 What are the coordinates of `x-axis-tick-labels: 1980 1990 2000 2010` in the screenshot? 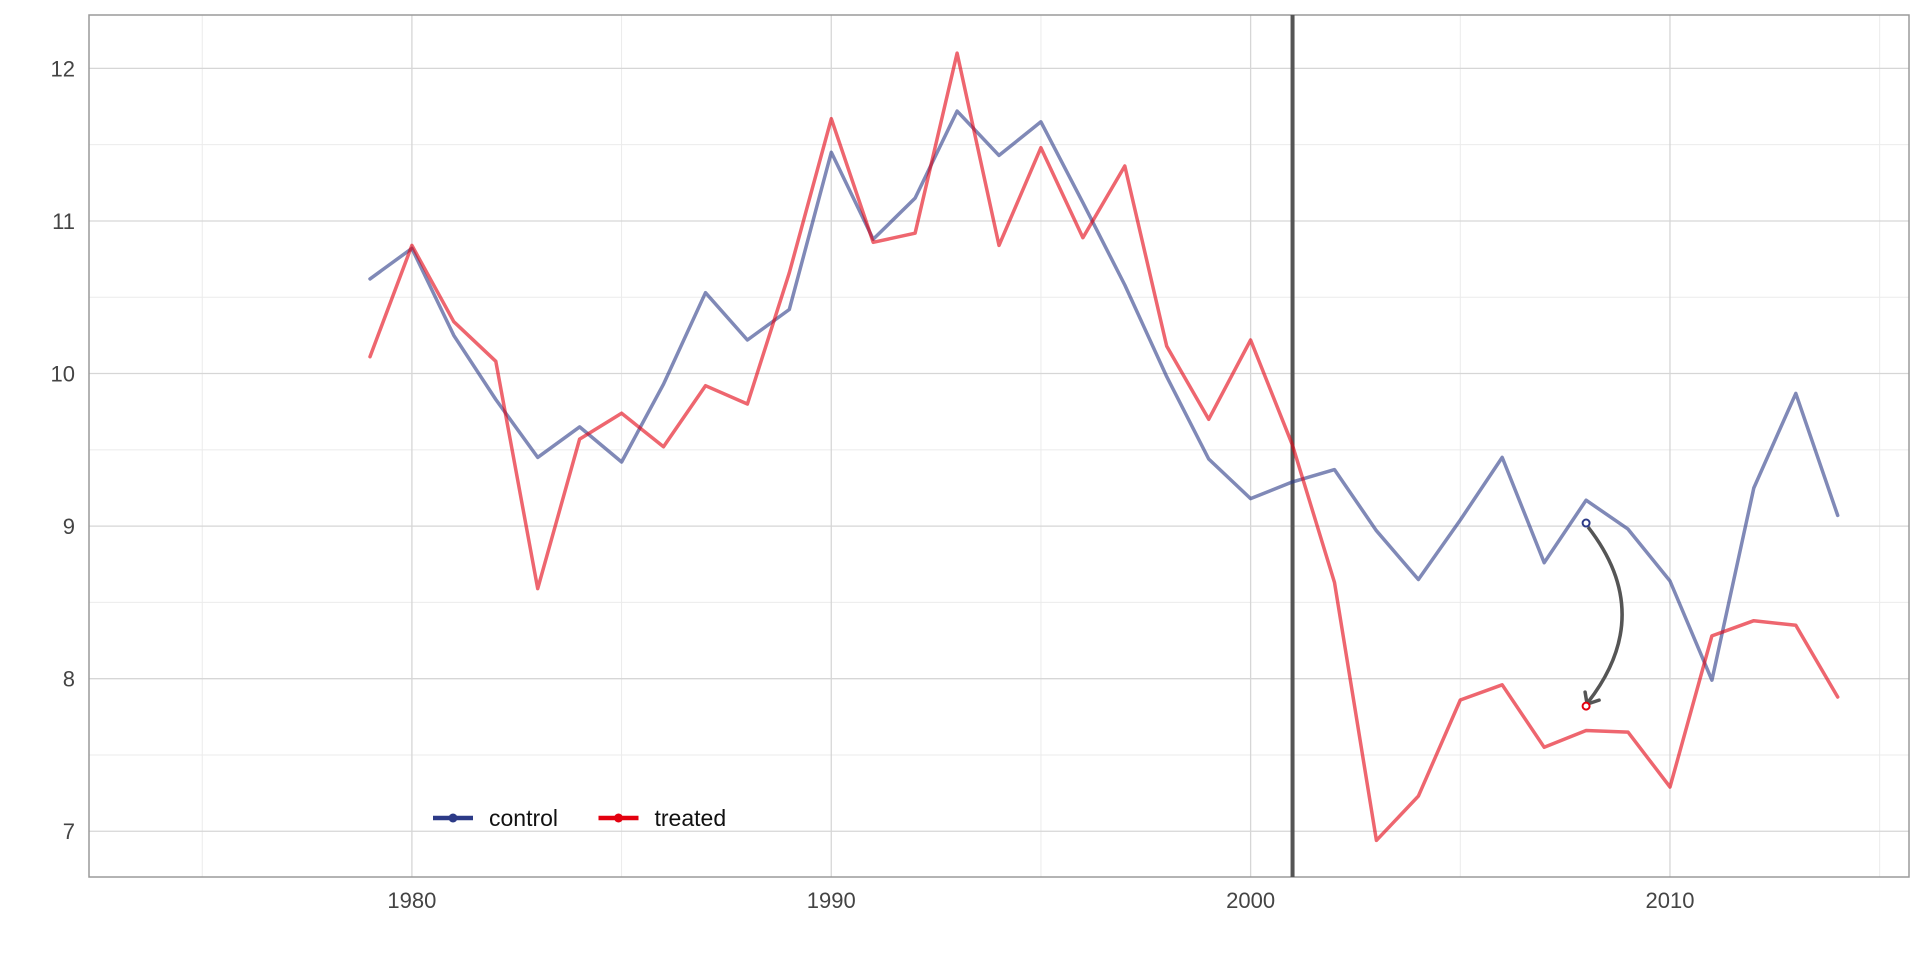 It's located at (1040, 900).